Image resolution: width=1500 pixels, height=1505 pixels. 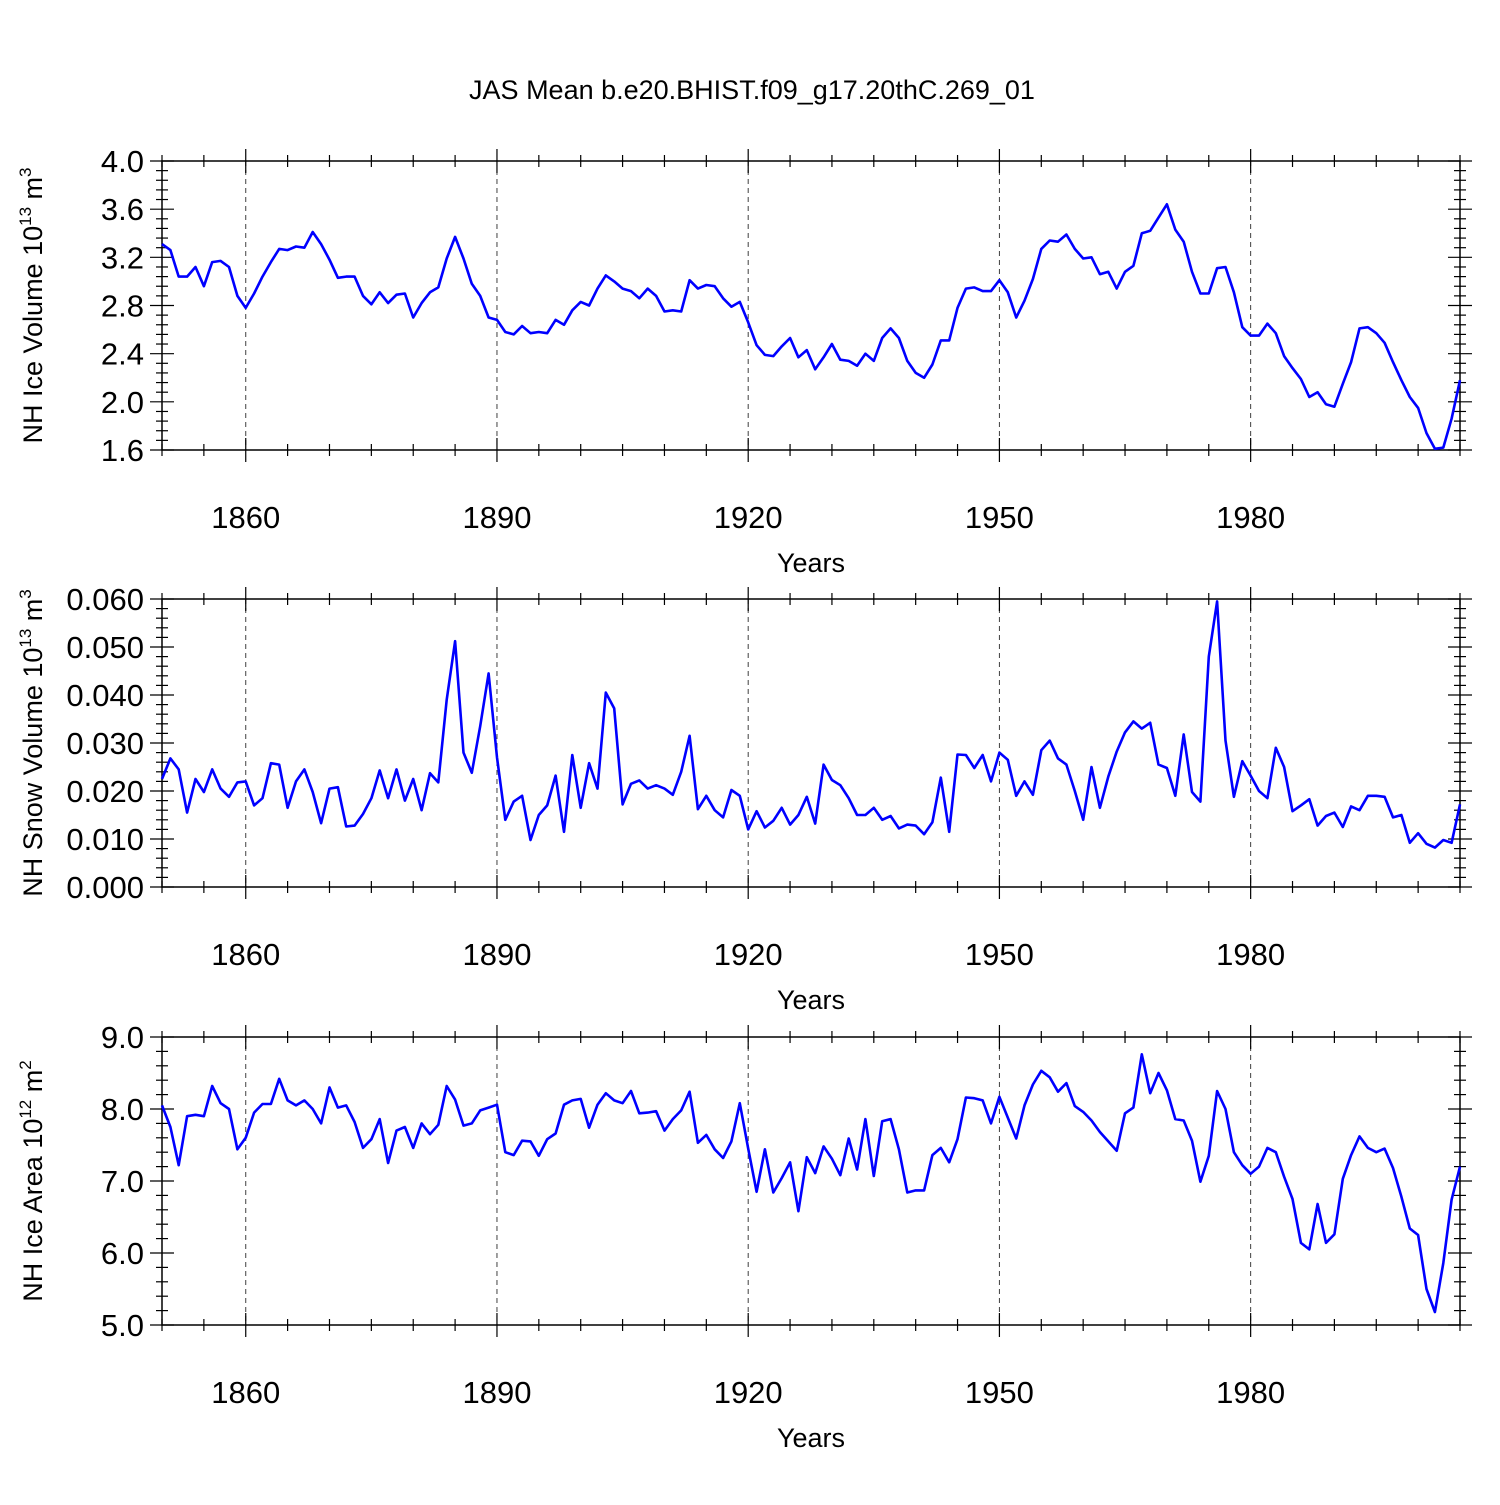 What do you see at coordinates (32, 743) in the screenshot?
I see `y-axis-label: NH Snow Volume 1013 m3` at bounding box center [32, 743].